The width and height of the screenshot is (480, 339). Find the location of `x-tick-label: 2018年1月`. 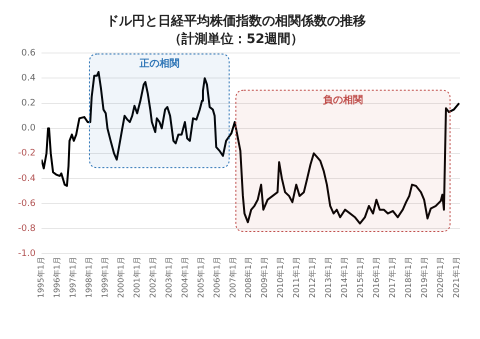

x-tick-label: 2018年1月 is located at coordinates (408, 277).